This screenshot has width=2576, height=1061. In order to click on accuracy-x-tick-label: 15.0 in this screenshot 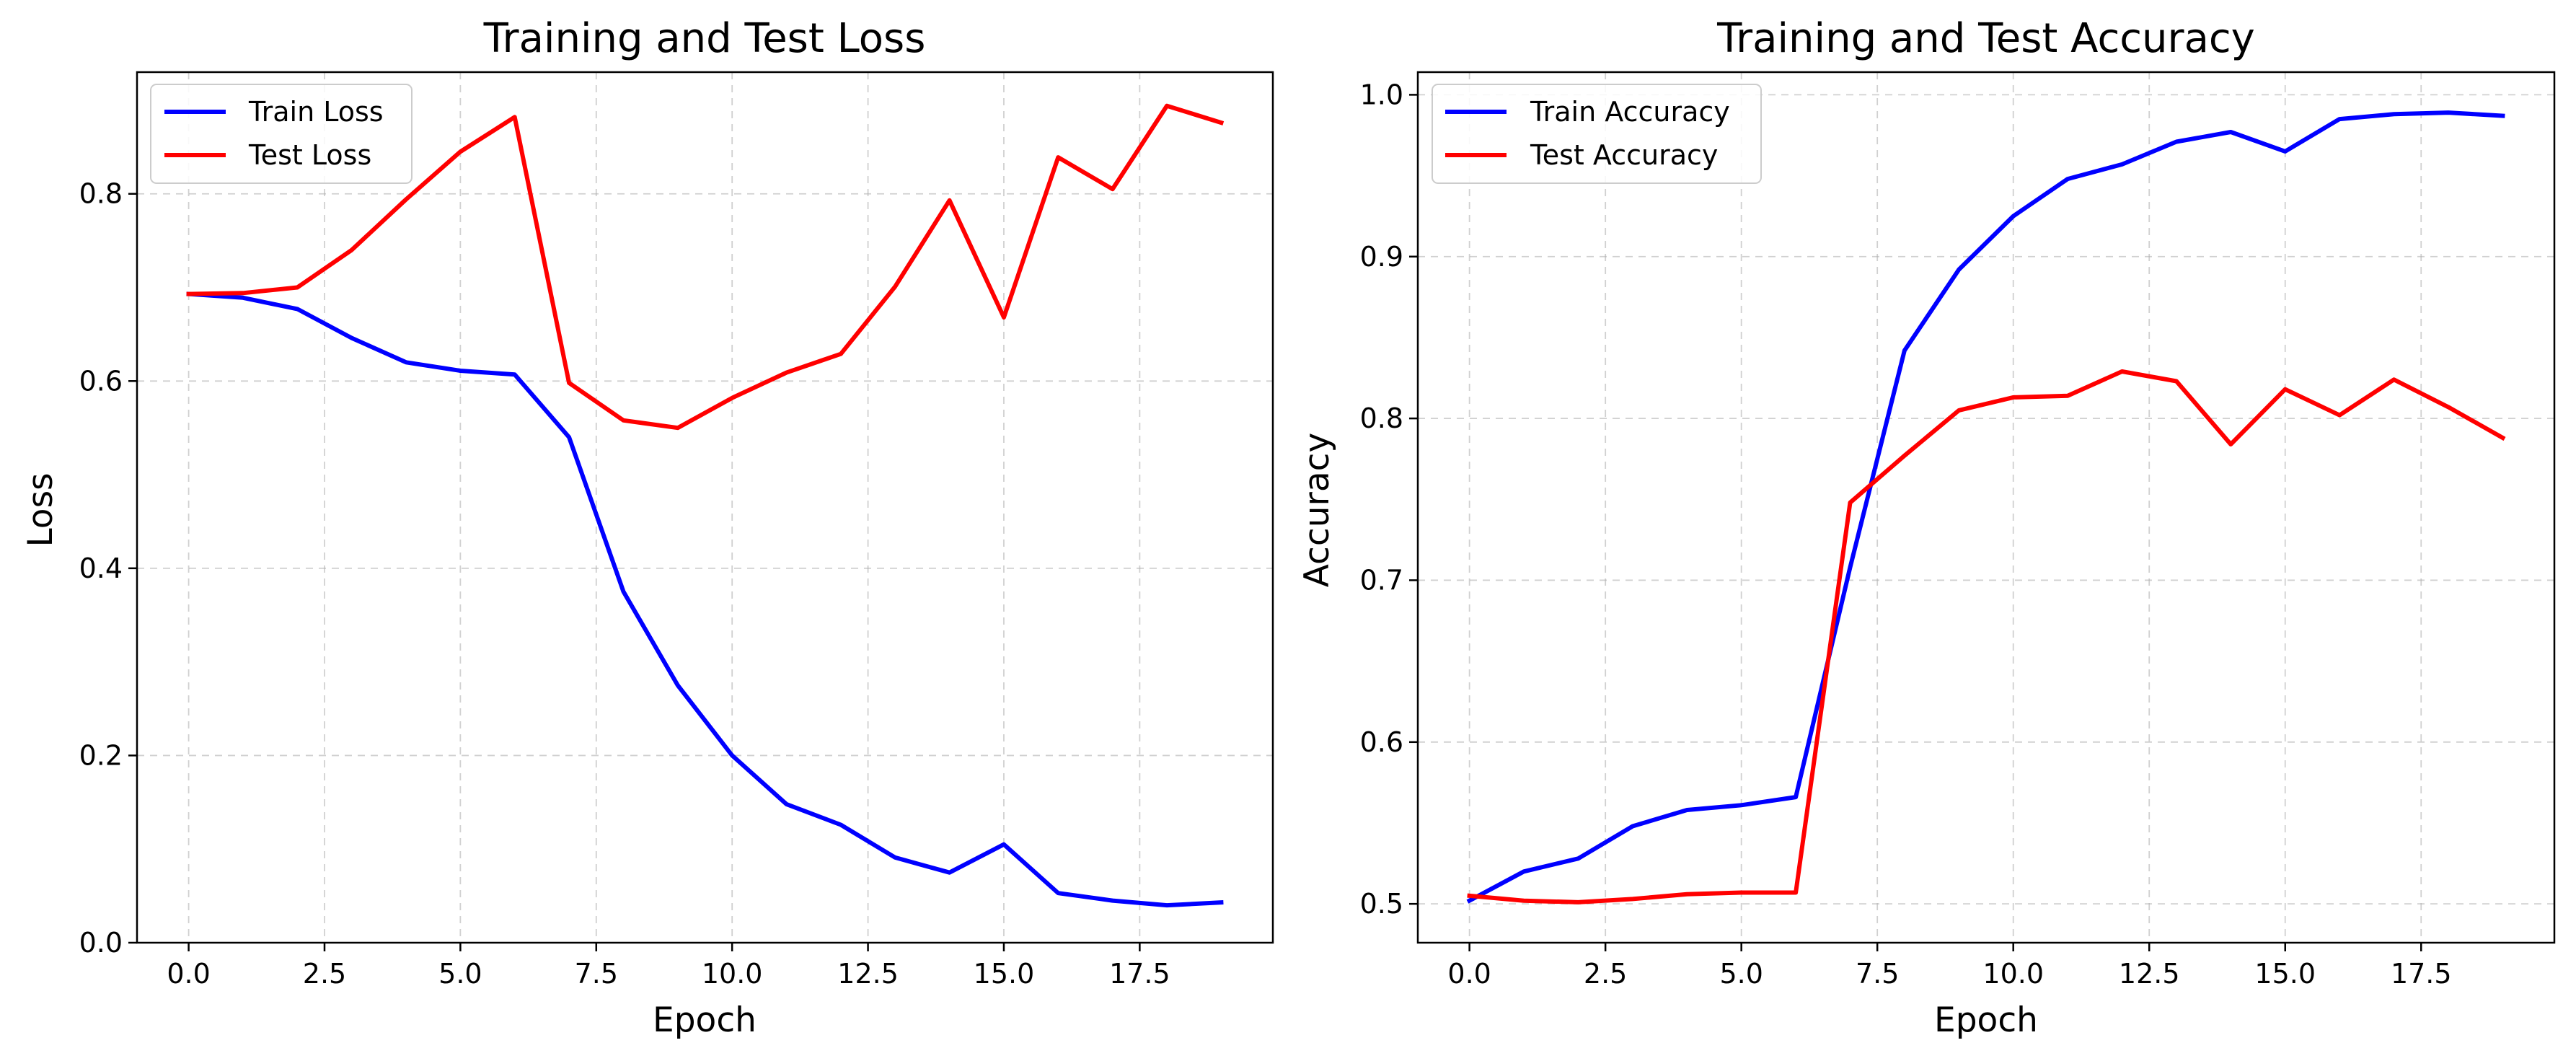, I will do `click(2285, 974)`.